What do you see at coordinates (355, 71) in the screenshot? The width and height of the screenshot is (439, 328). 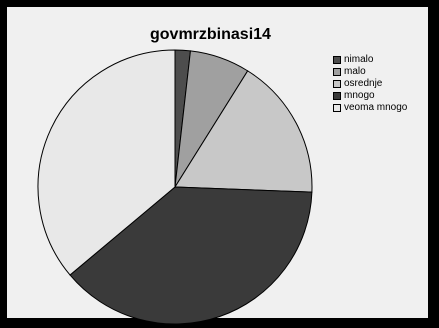 I see `legend-label: malo` at bounding box center [355, 71].